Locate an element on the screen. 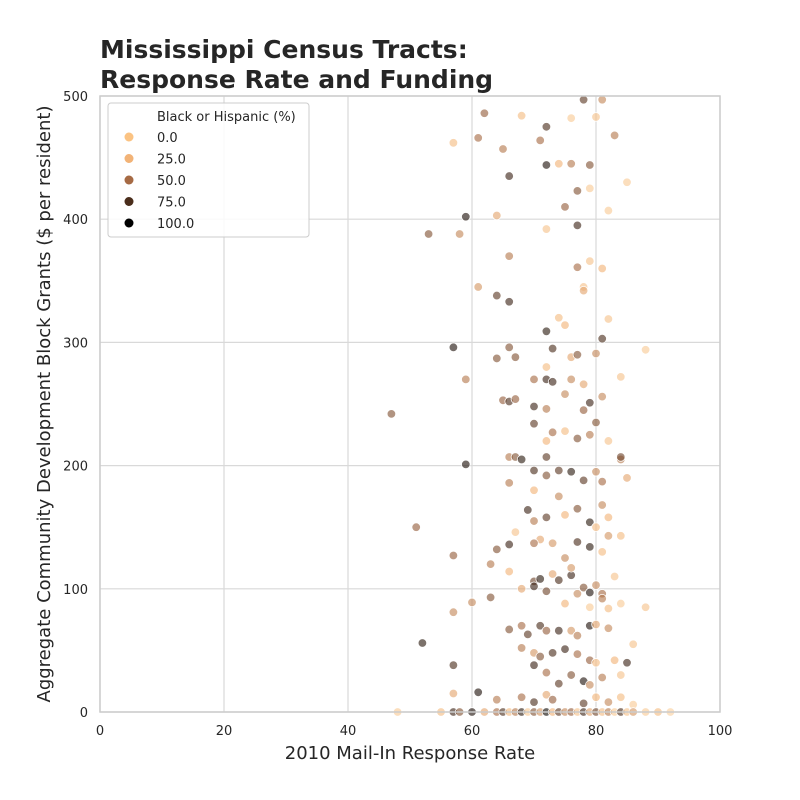 This screenshot has width=800, height=800. y-tick-label: 300 is located at coordinates (75, 343).